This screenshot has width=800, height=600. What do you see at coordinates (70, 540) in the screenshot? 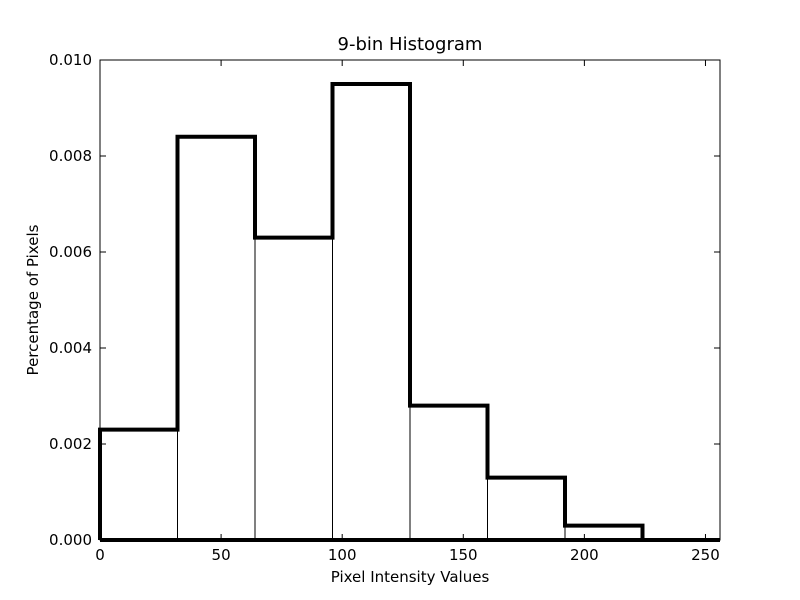
I see `y-tick-label: 0.000` at bounding box center [70, 540].